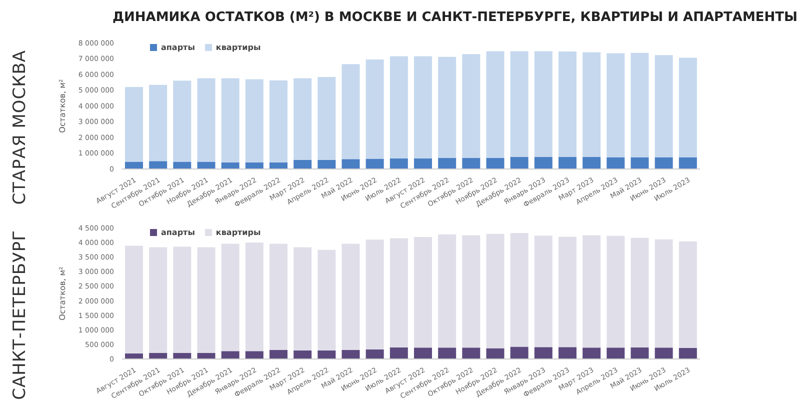  I want to click on text: СТАРАЯ МОСКВА, so click(20, 127).